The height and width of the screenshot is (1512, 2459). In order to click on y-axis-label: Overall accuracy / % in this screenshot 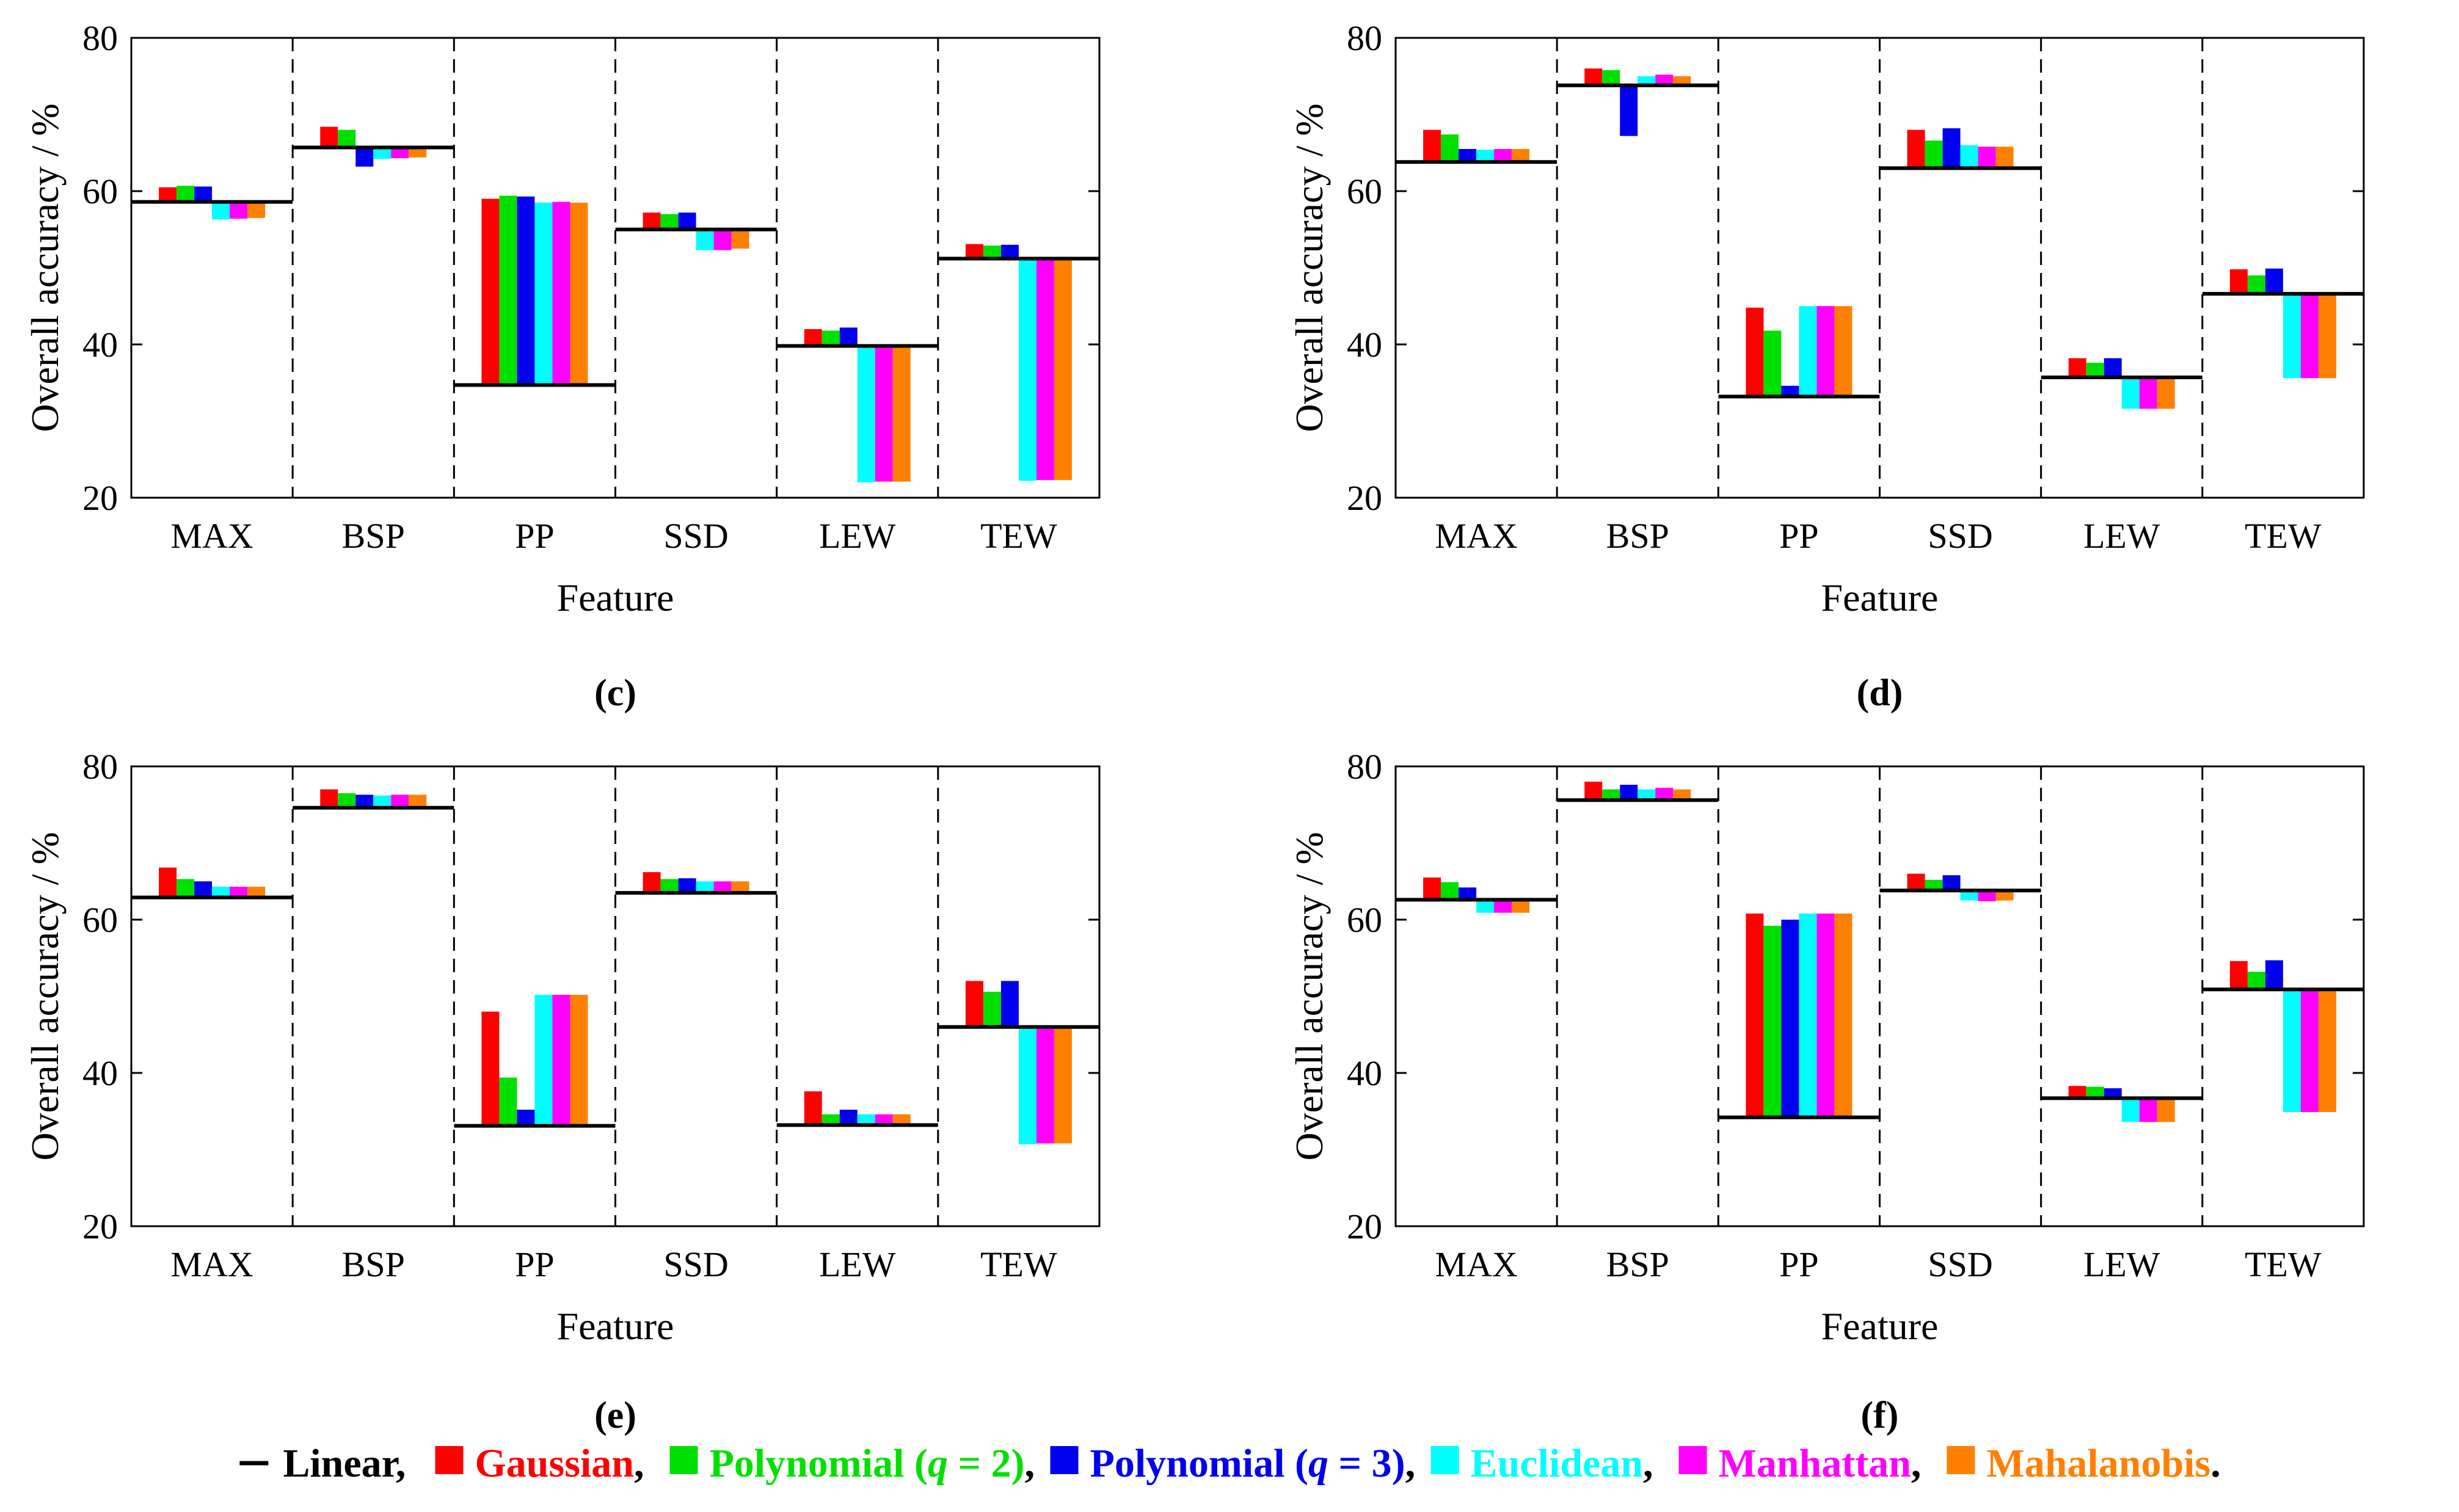, I will do `click(45, 996)`.